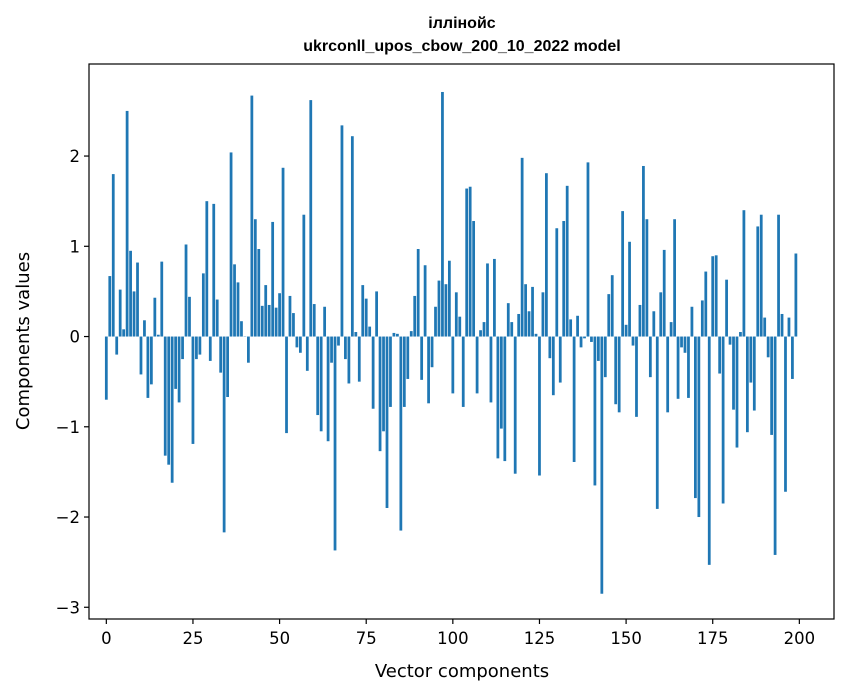 This screenshot has height=696, width=847. What do you see at coordinates (462, 671) in the screenshot?
I see `x-axis-label: Vector components` at bounding box center [462, 671].